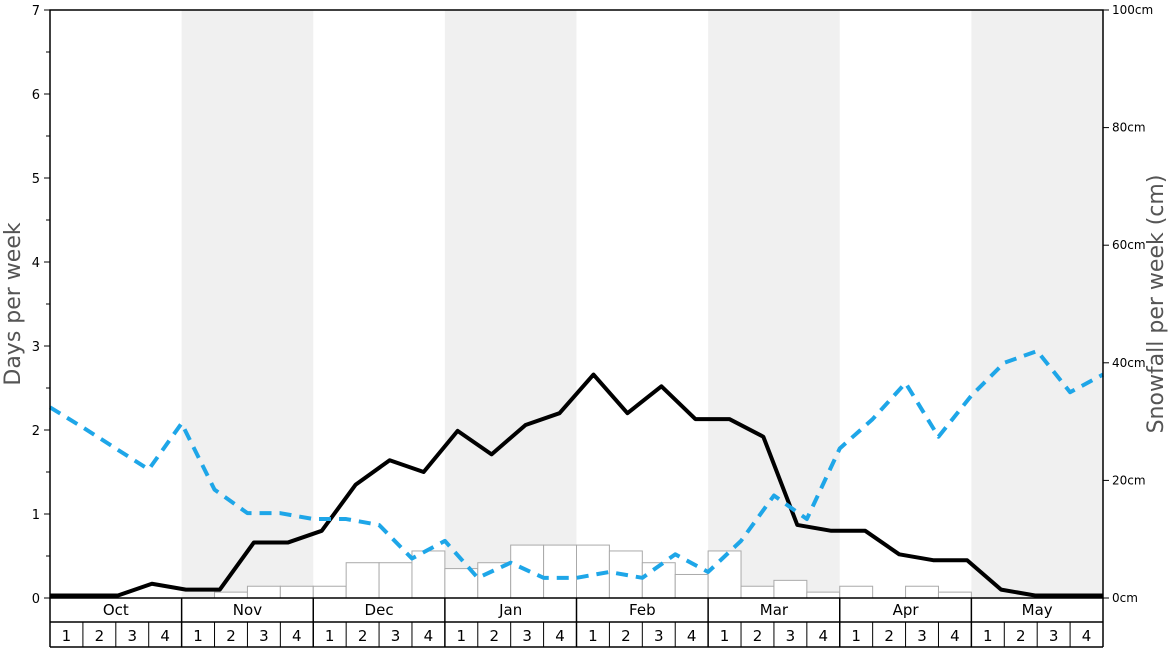  I want to click on shade-jan, so click(510, 304).